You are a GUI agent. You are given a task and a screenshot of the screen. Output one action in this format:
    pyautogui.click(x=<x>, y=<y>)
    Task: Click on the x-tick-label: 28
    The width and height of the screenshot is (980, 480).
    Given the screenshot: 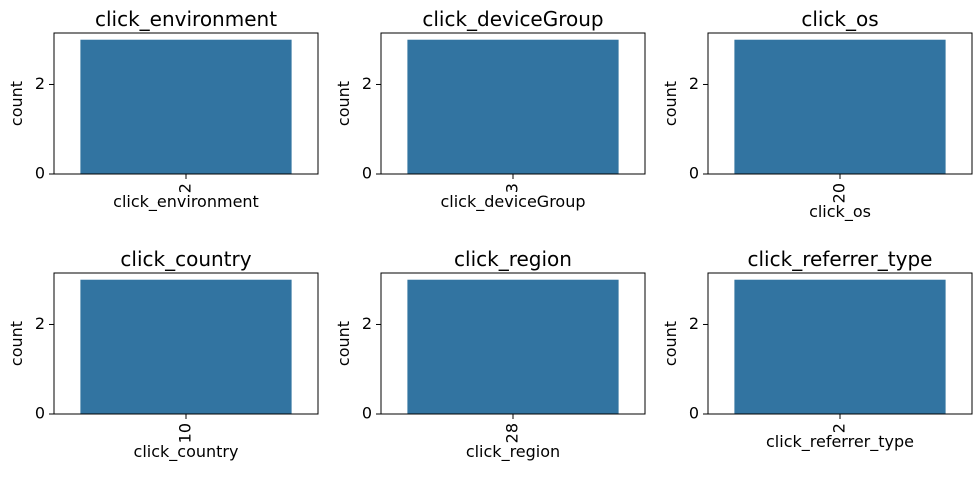 What is the action you would take?
    pyautogui.click(x=512, y=433)
    